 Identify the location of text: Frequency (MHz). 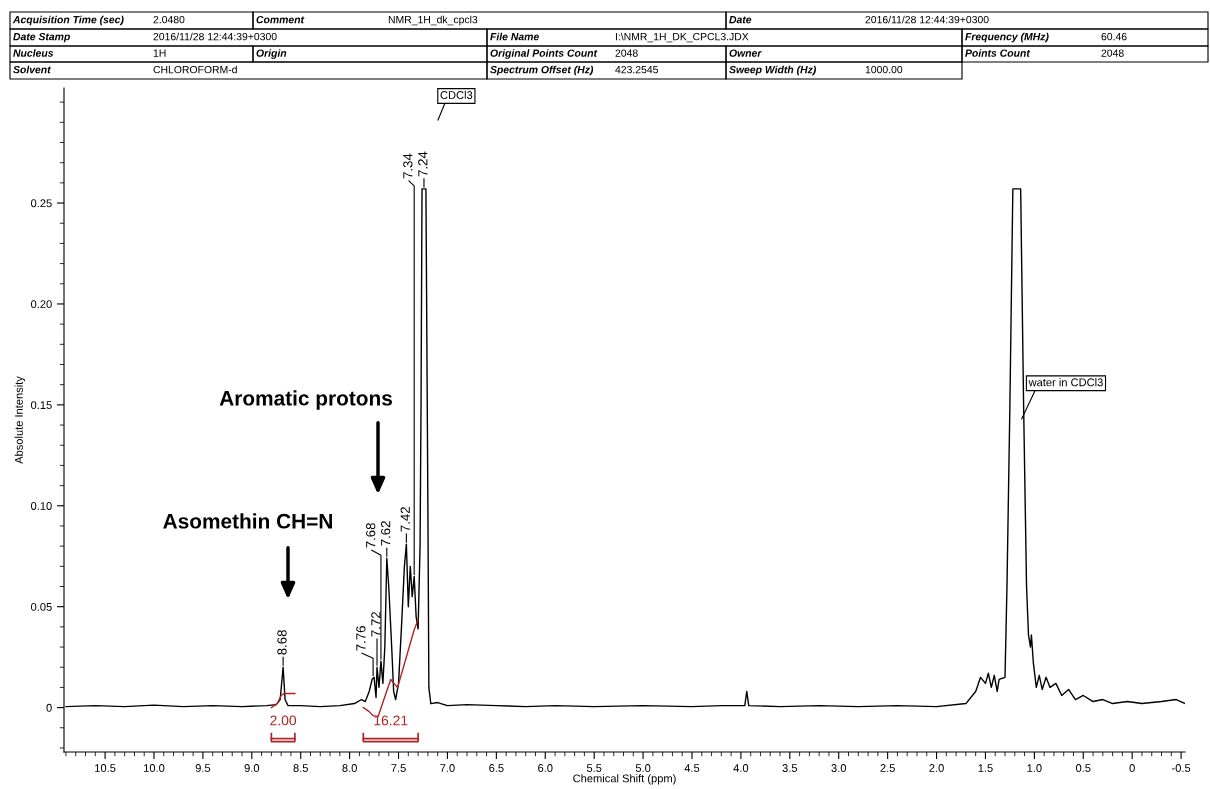
(1007, 37).